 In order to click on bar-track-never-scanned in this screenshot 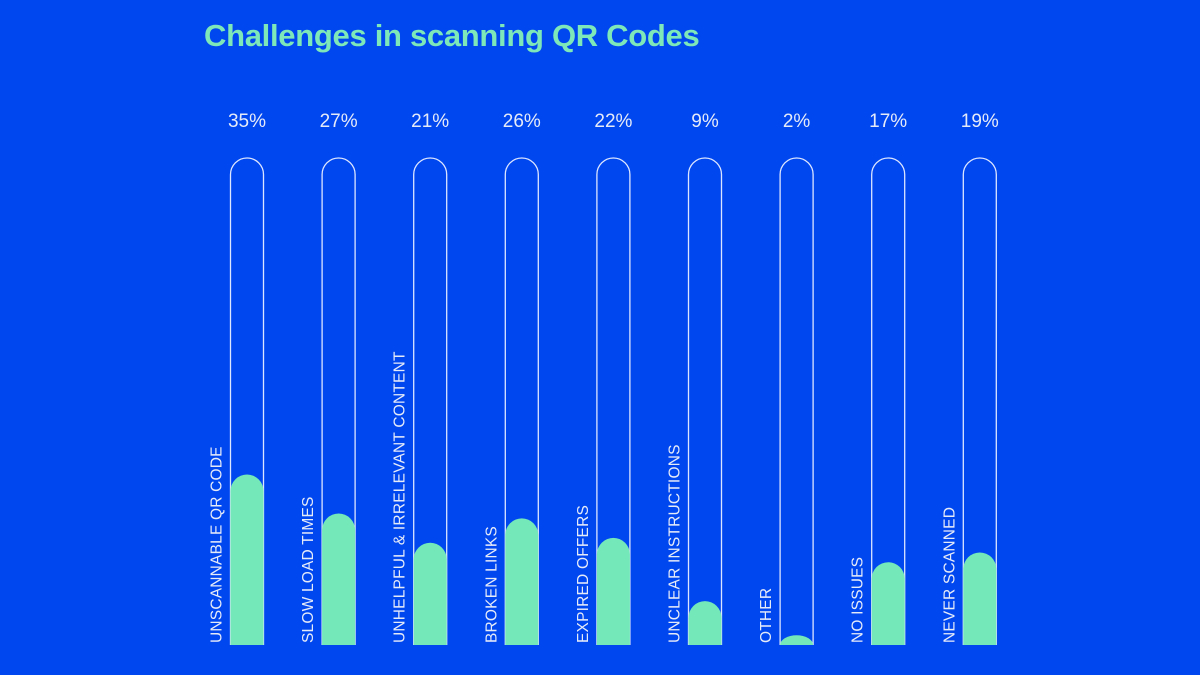, I will do `click(979, 401)`.